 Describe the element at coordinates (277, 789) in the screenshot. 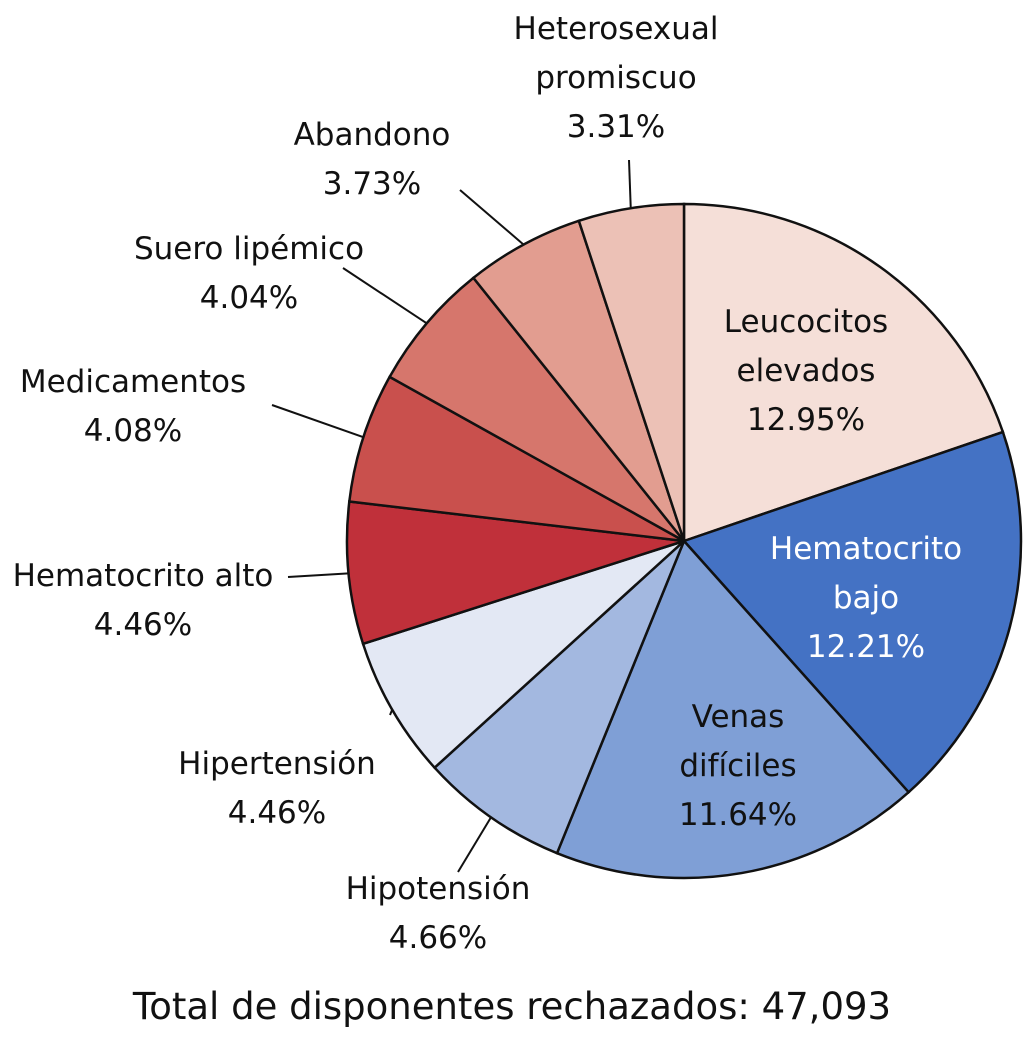

I see `slice-label: Hipertensión 4.46%` at that location.